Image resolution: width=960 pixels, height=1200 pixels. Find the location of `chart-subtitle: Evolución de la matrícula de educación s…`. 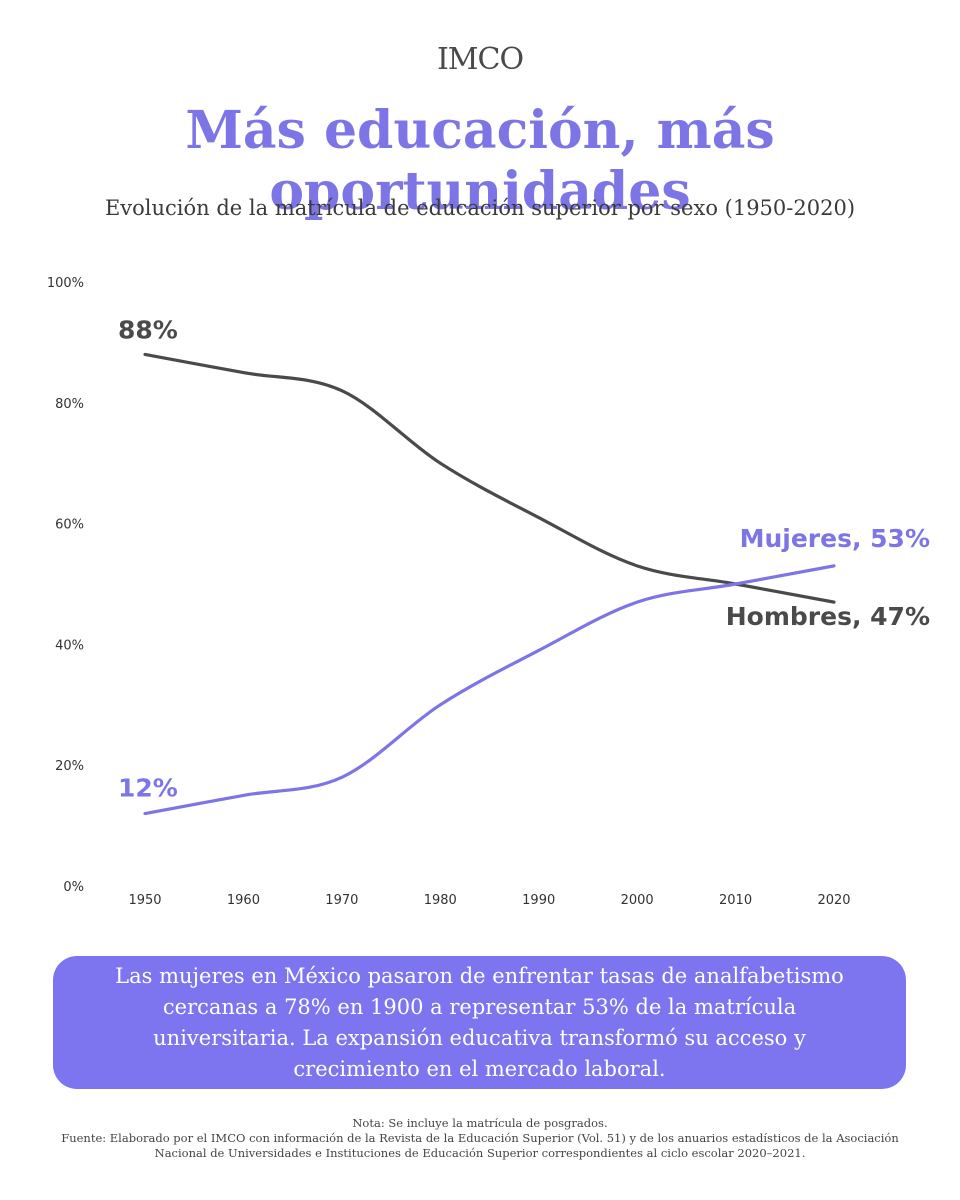

chart-subtitle: Evolución de la matrícula de educación s… is located at coordinates (480, 208).